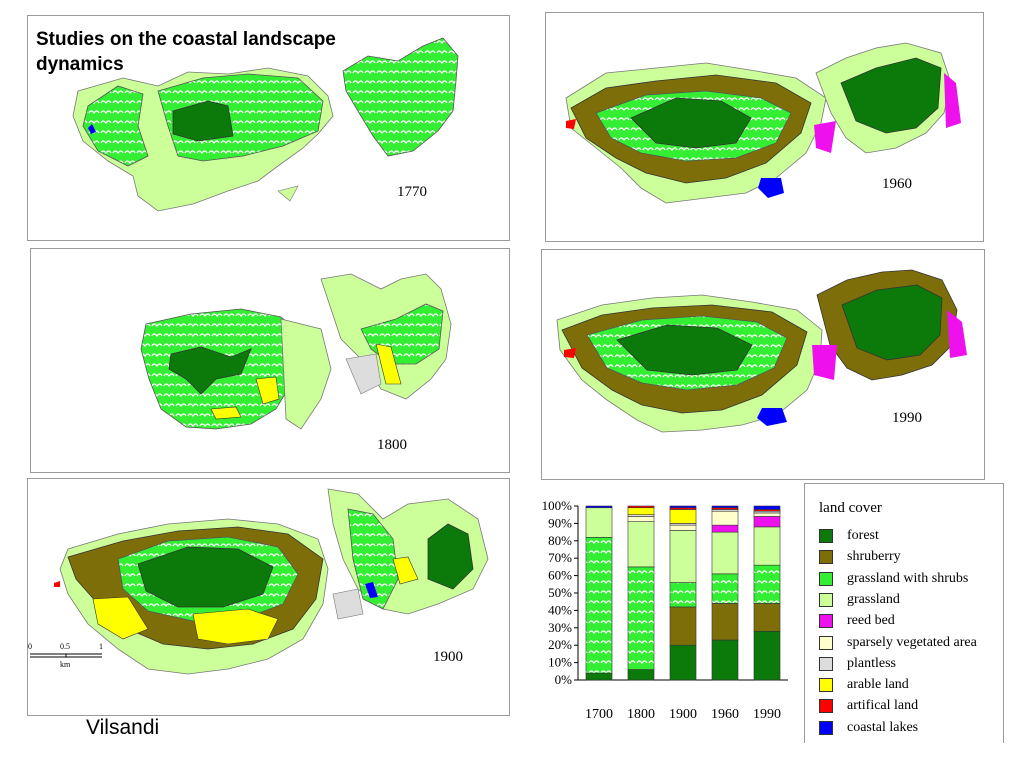 The height and width of the screenshot is (768, 1024). I want to click on y-tick-label: 70%, so click(560, 557).